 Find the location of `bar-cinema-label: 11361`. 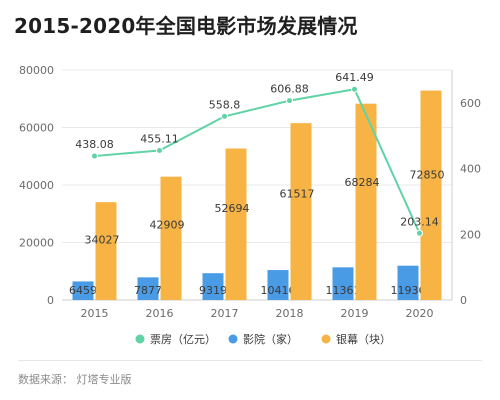

bar-cinema-label: 11361 is located at coordinates (343, 290).